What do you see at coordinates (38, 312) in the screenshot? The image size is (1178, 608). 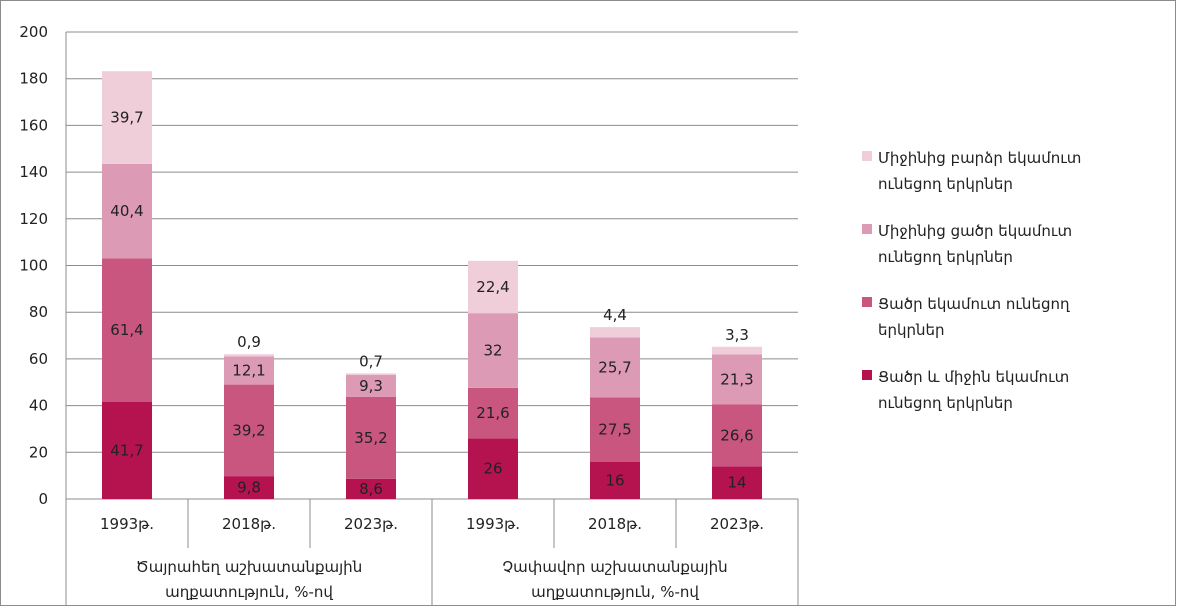 I see `y-tick-label: 80` at bounding box center [38, 312].